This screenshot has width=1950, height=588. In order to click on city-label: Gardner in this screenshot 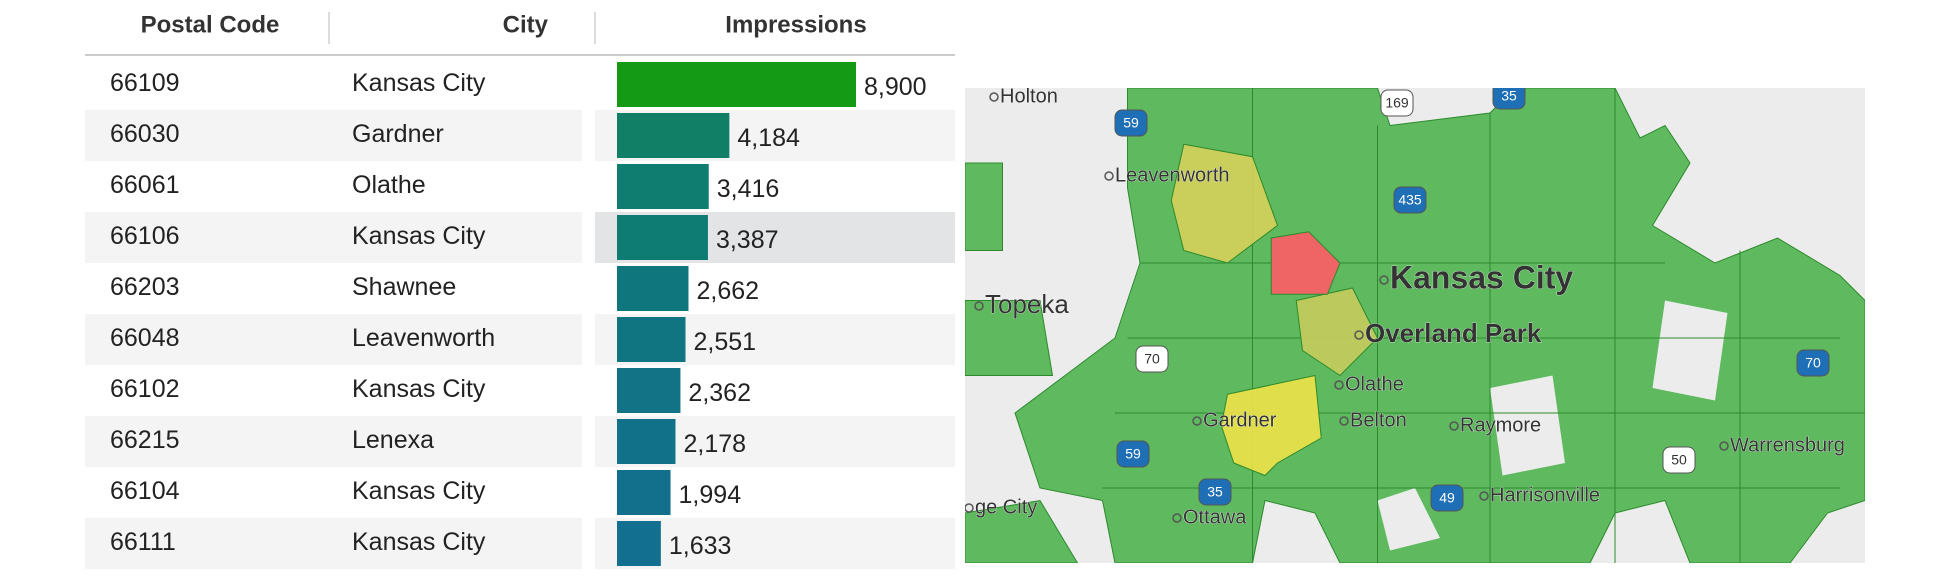, I will do `click(1240, 420)`.